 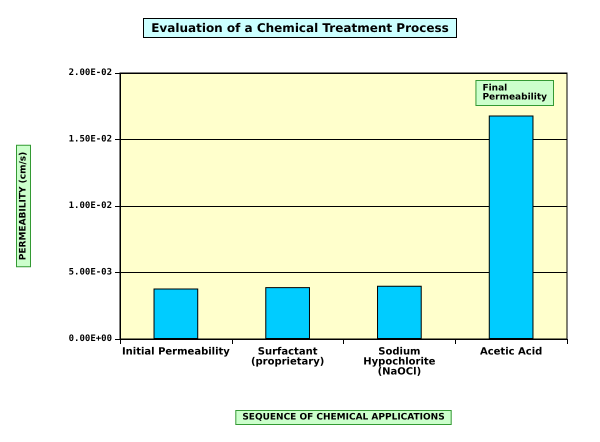 What do you see at coordinates (515, 93) in the screenshot?
I see `annotation: Final Permeability` at bounding box center [515, 93].